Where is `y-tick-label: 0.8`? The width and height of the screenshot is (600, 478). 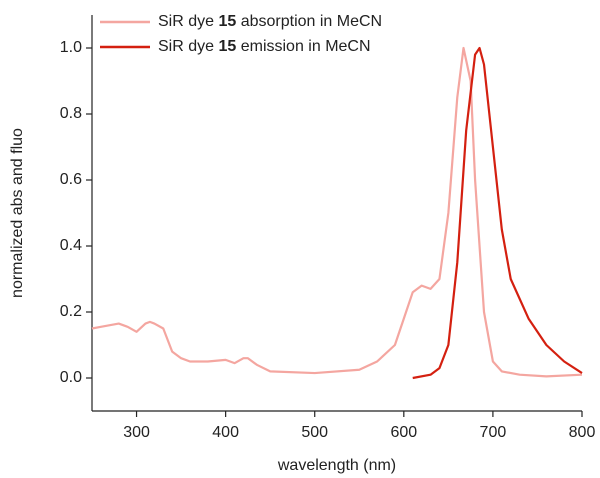 y-tick-label: 0.8 is located at coordinates (71, 113).